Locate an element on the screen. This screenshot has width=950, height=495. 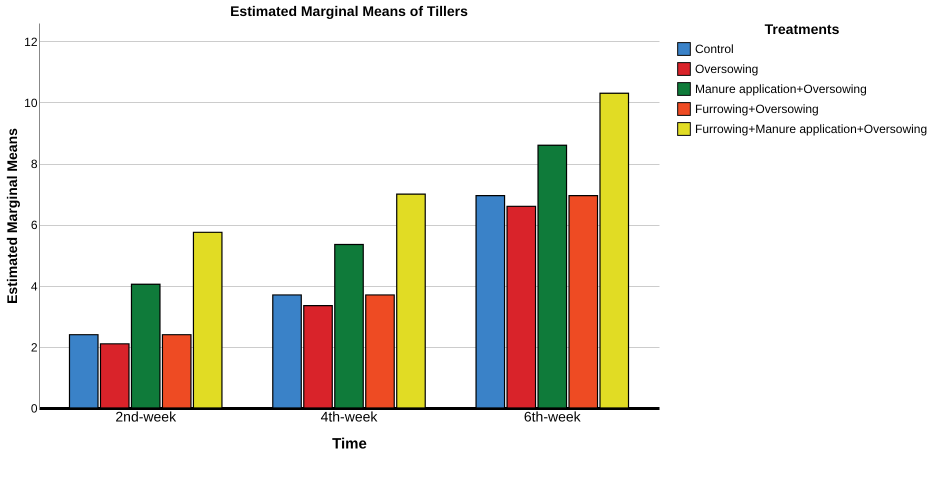
legend-label: Furrowing+Oversowing is located at coordinates (757, 109).